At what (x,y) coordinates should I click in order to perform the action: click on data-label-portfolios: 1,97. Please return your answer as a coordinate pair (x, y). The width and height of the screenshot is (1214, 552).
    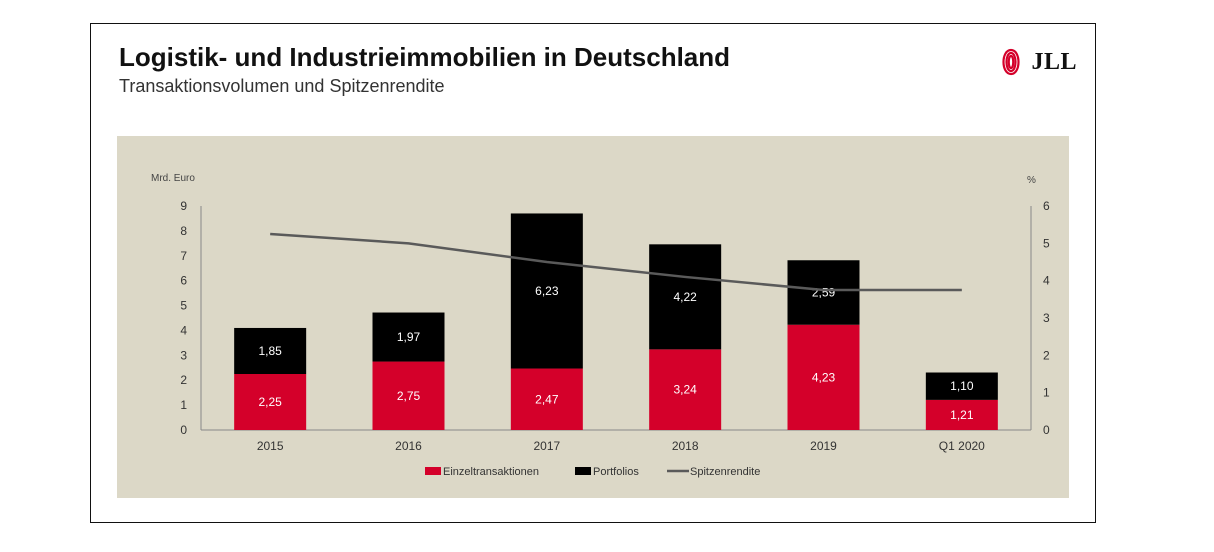
    Looking at the image, I should click on (409, 337).